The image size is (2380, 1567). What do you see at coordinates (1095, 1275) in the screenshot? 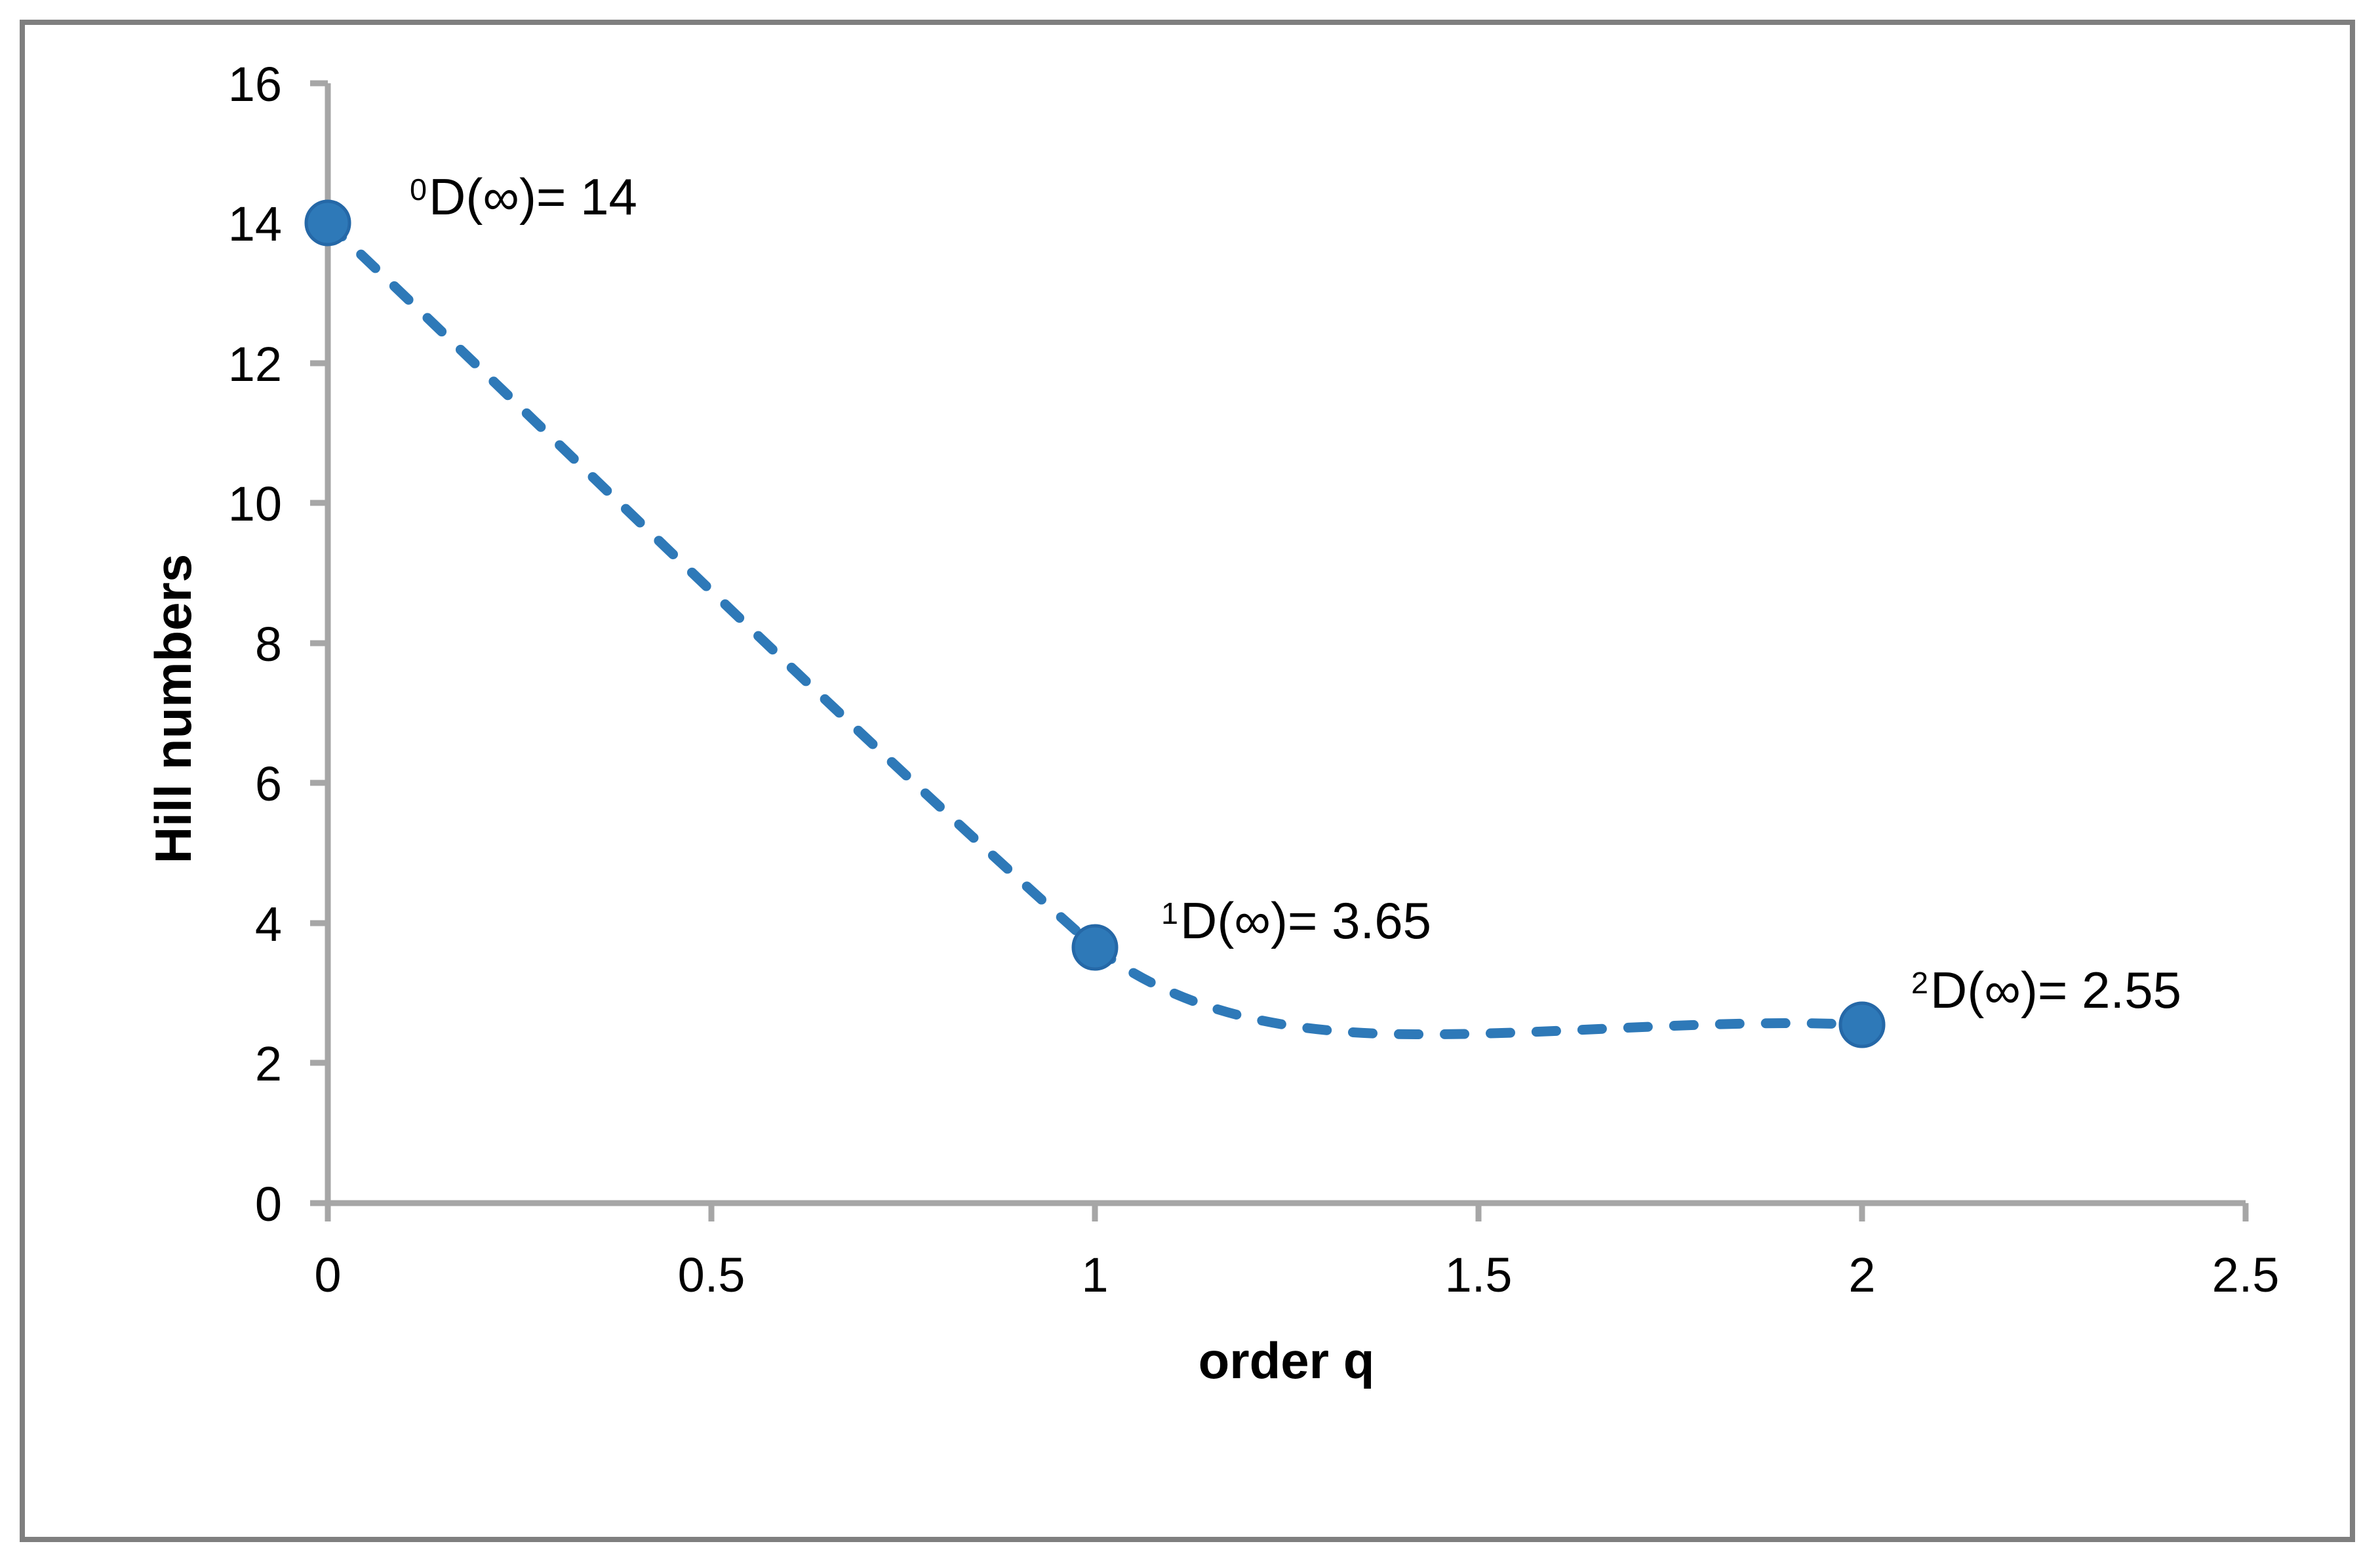
I see `x-tick-label-1: 1` at bounding box center [1095, 1275].